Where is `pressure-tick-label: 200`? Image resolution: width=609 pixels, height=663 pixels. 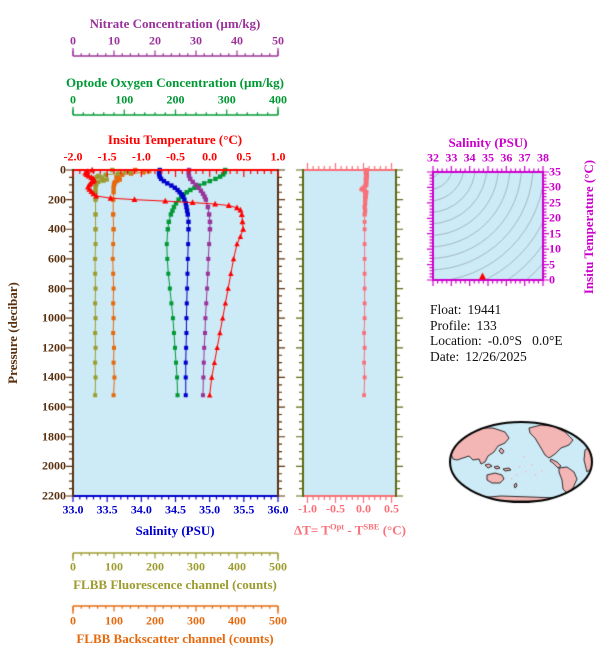
pressure-tick-label: 200 is located at coordinates (57, 199).